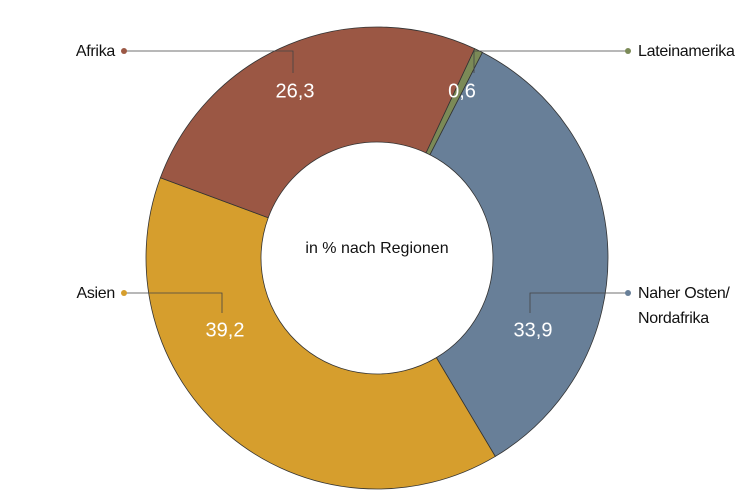 Image resolution: width=754 pixels, height=494 pixels. Describe the element at coordinates (225, 330) in the screenshot. I see `value-label: 39,2` at that location.